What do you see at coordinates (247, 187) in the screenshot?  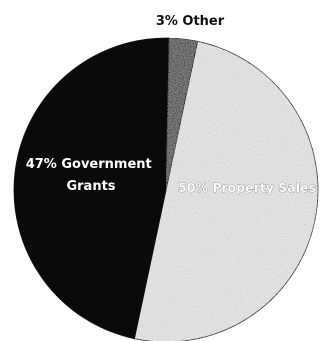 I see `label-property-sales: 50% Property Sales` at bounding box center [247, 187].